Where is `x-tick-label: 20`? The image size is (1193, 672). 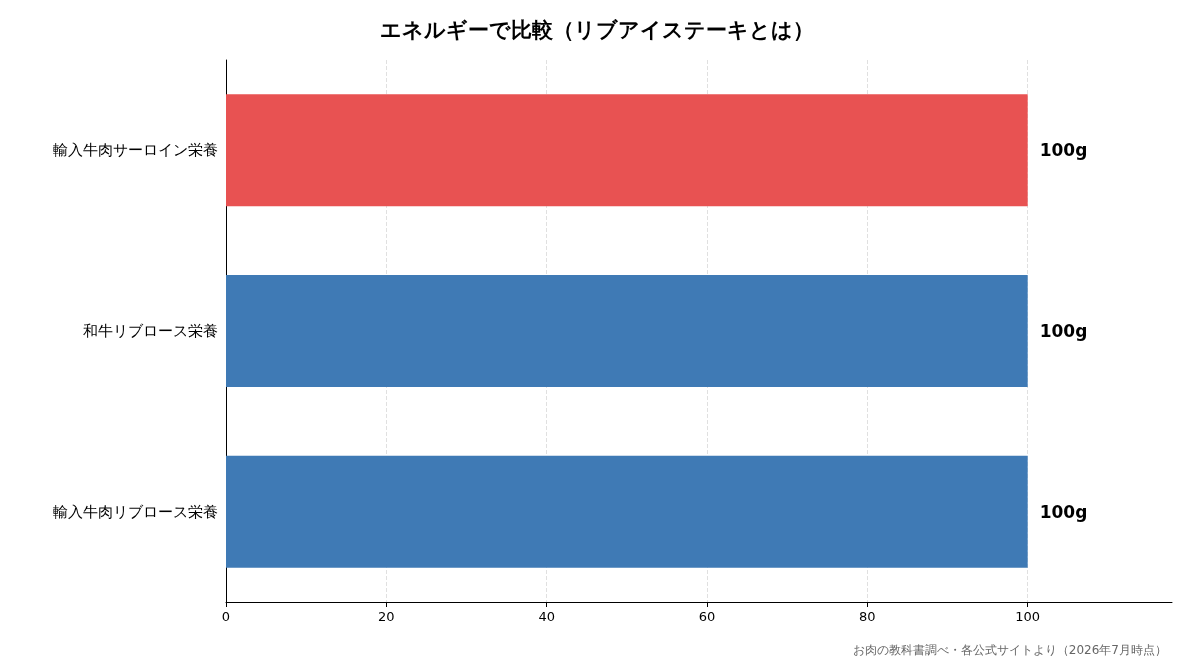 x-tick-label: 20 is located at coordinates (386, 616).